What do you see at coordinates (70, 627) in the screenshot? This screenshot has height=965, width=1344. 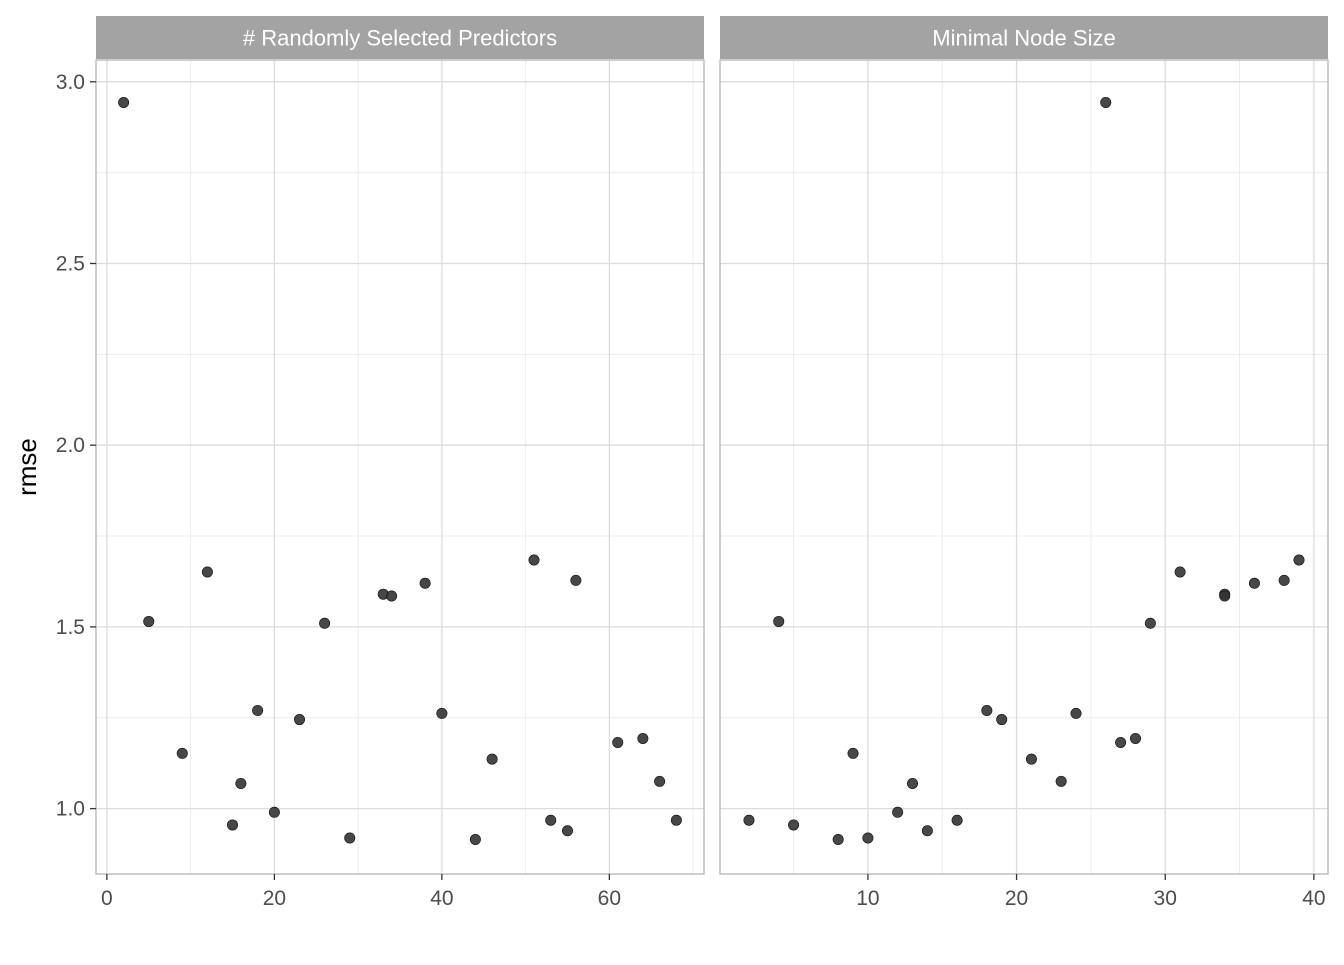 I see `y-tick-label: 1.5` at bounding box center [70, 627].